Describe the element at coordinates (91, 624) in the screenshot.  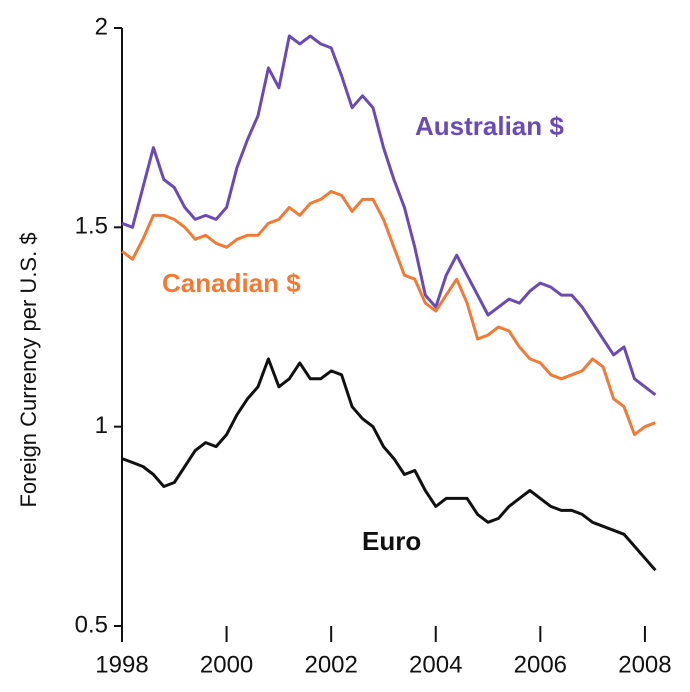
I see `y-tick-label: 0.5` at that location.